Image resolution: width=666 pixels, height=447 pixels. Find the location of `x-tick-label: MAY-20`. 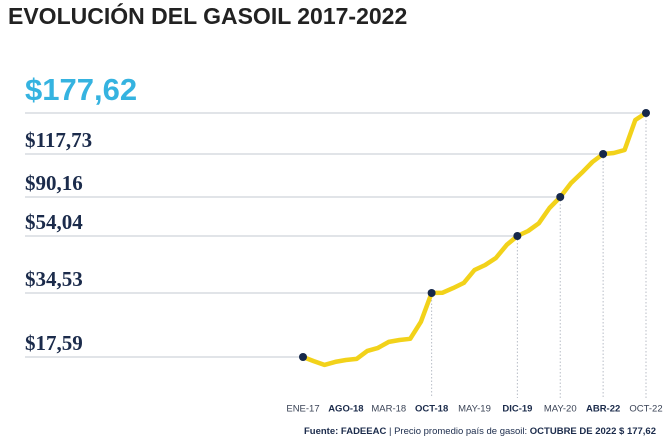

x-tick-label: MAY-20 is located at coordinates (560, 409).